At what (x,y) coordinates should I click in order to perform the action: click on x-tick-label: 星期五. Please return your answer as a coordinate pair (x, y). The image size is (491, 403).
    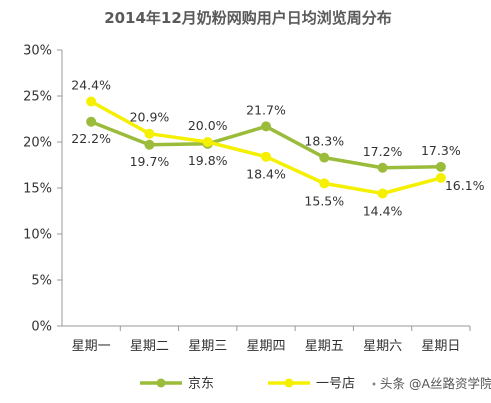
    Looking at the image, I should click on (324, 346).